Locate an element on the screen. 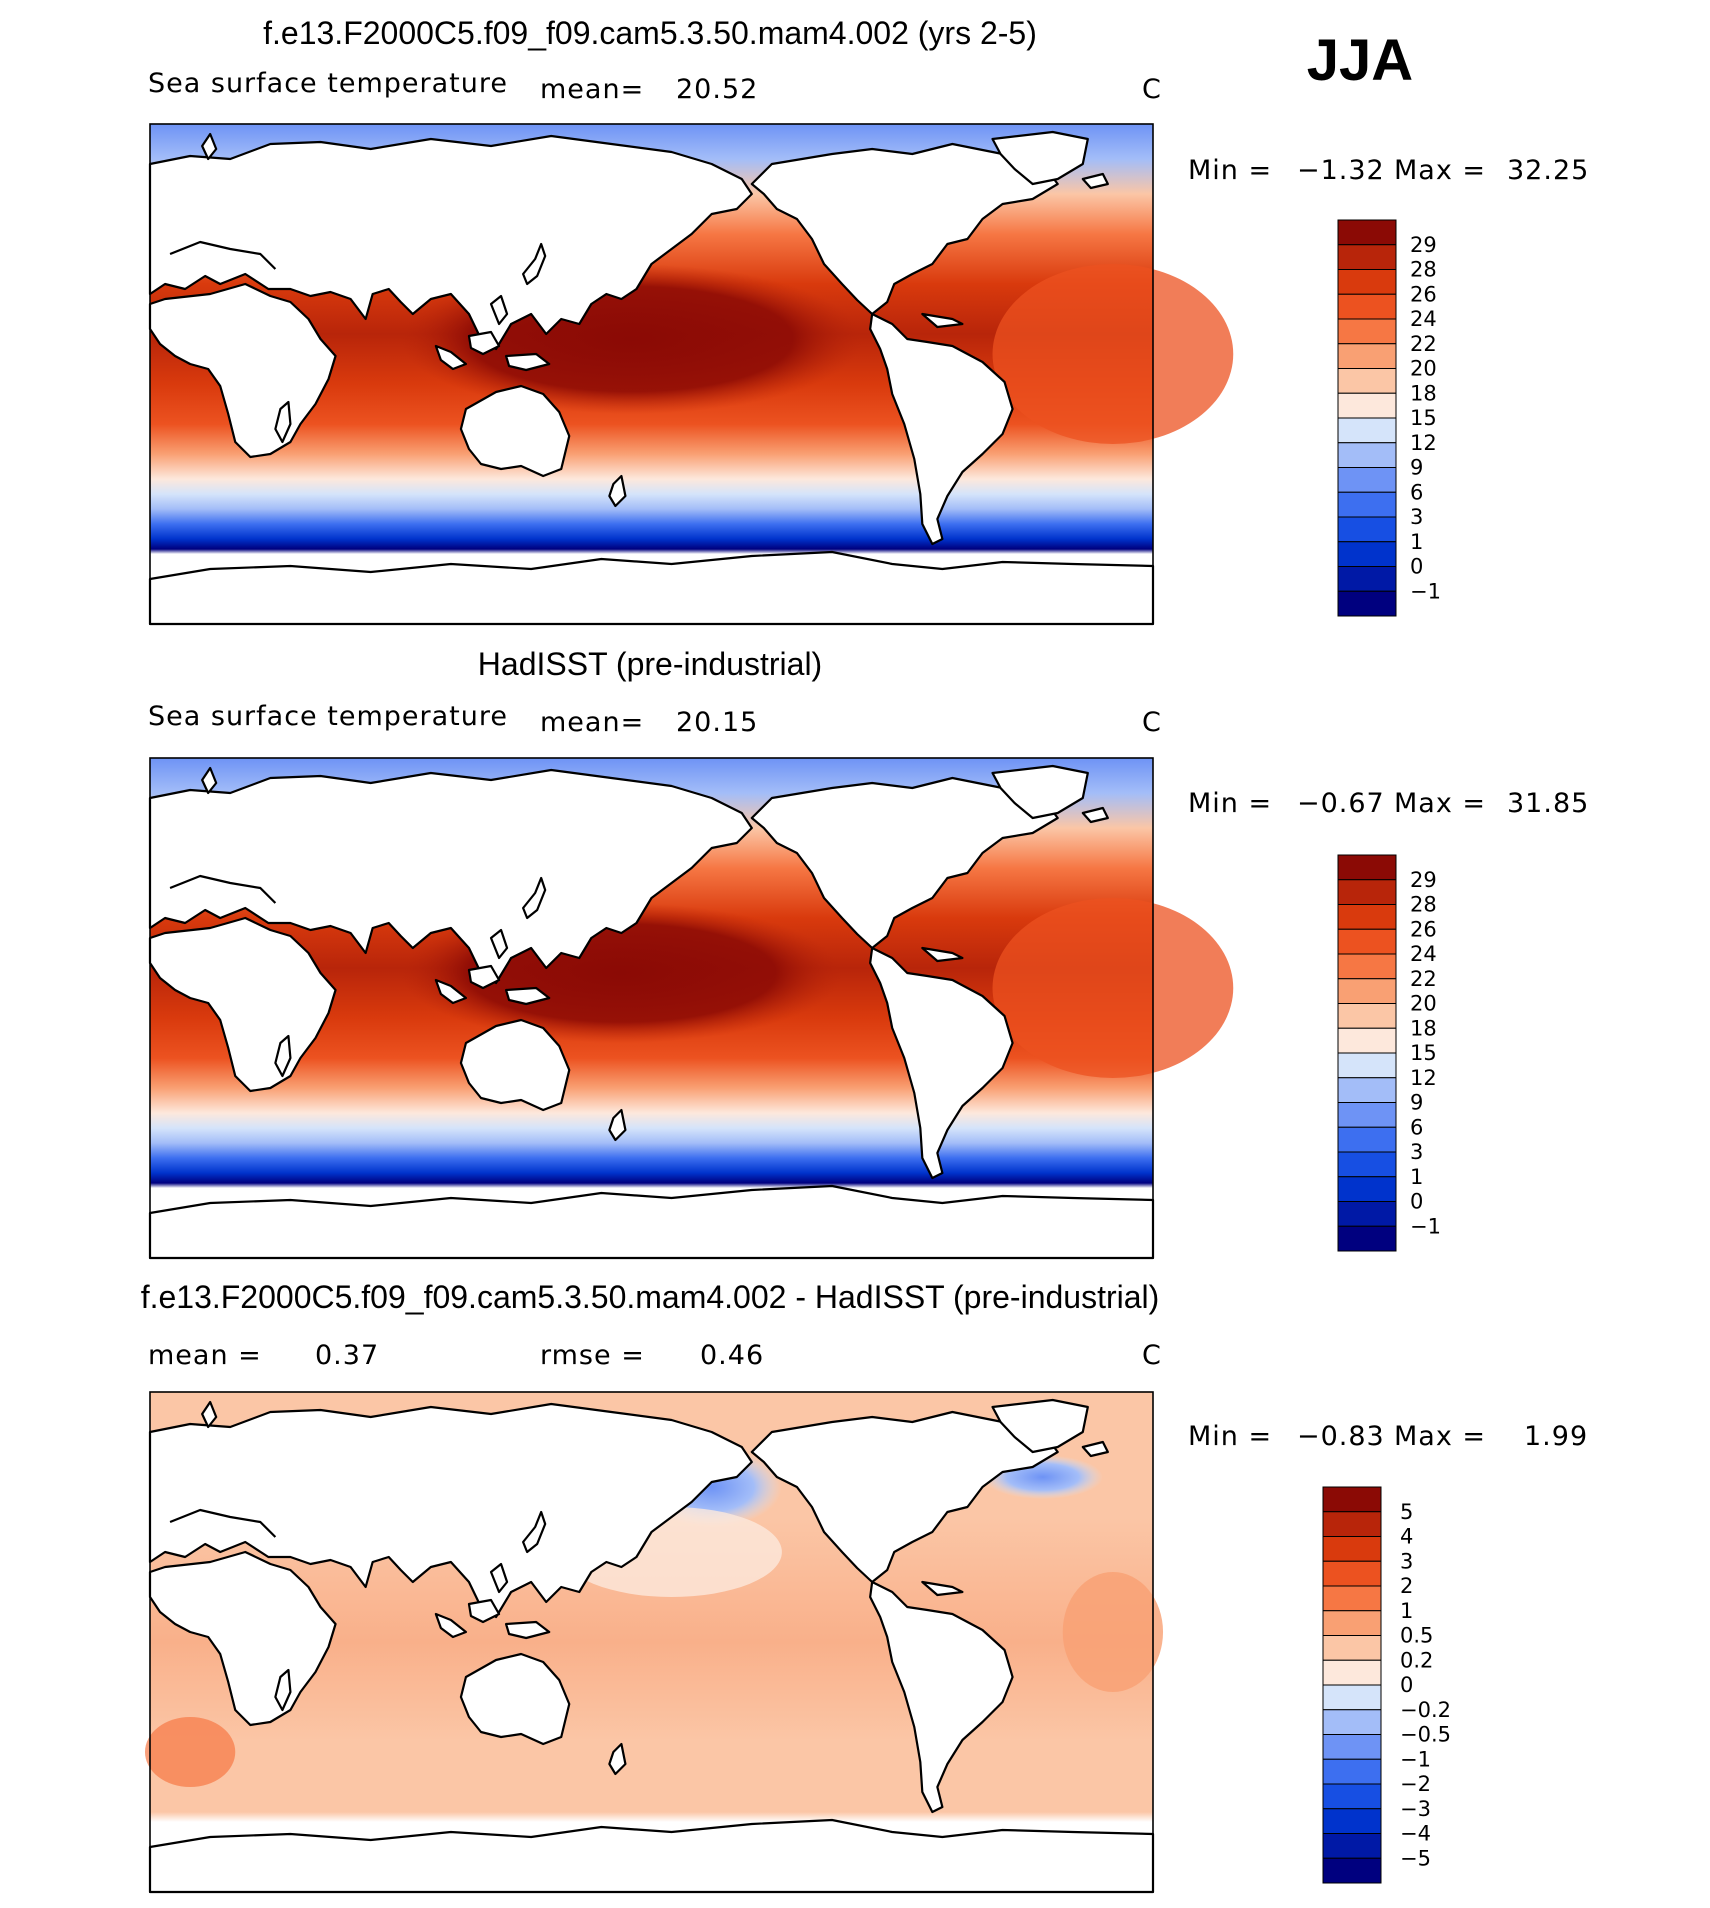 Image resolution: width=1710 pixels, height=1908 pixels. colorbar-tick-label: −0.2 is located at coordinates (1425, 1710).